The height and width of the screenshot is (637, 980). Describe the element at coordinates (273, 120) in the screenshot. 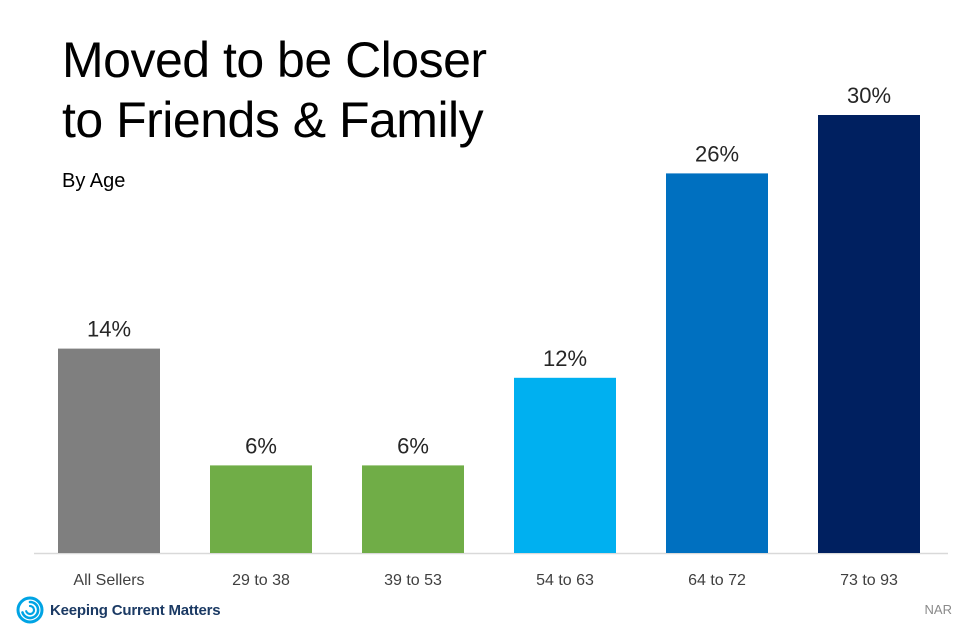

I see `chart-title-line-2: to Friends & Family` at that location.